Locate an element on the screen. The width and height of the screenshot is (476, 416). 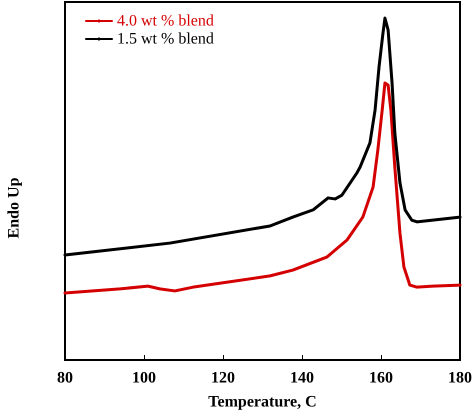
legend-label: 4.0 wt % blend is located at coordinates (165, 21).